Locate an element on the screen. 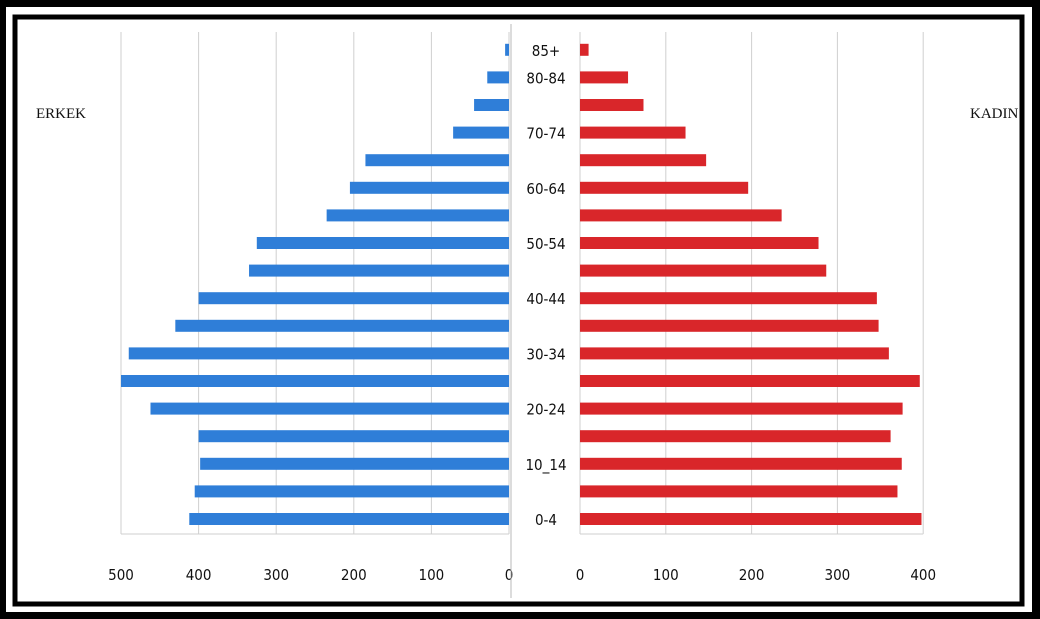 The image size is (1040, 619). left-tick-label: 400 is located at coordinates (199, 575).